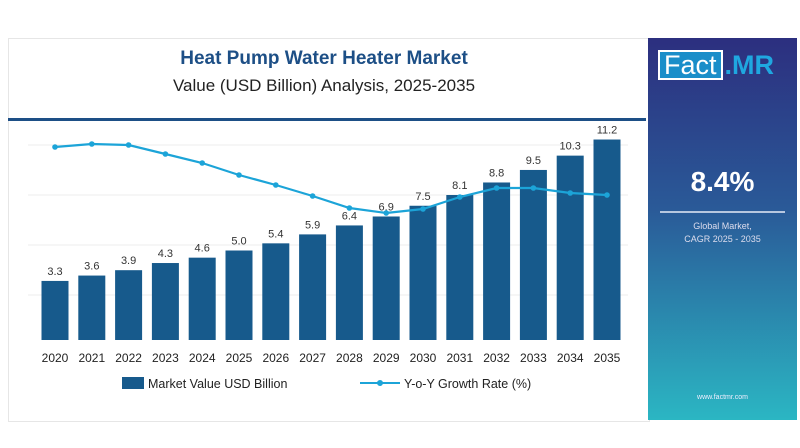 The height and width of the screenshot is (448, 800). What do you see at coordinates (722, 397) in the screenshot?
I see `website-url: www.factmr.com` at bounding box center [722, 397].